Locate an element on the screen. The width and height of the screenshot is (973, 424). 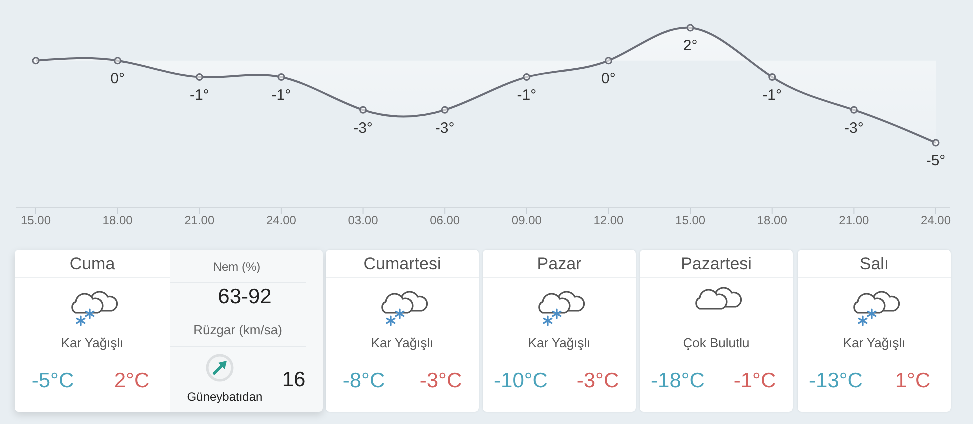
text: -1°C is located at coordinates (755, 381).